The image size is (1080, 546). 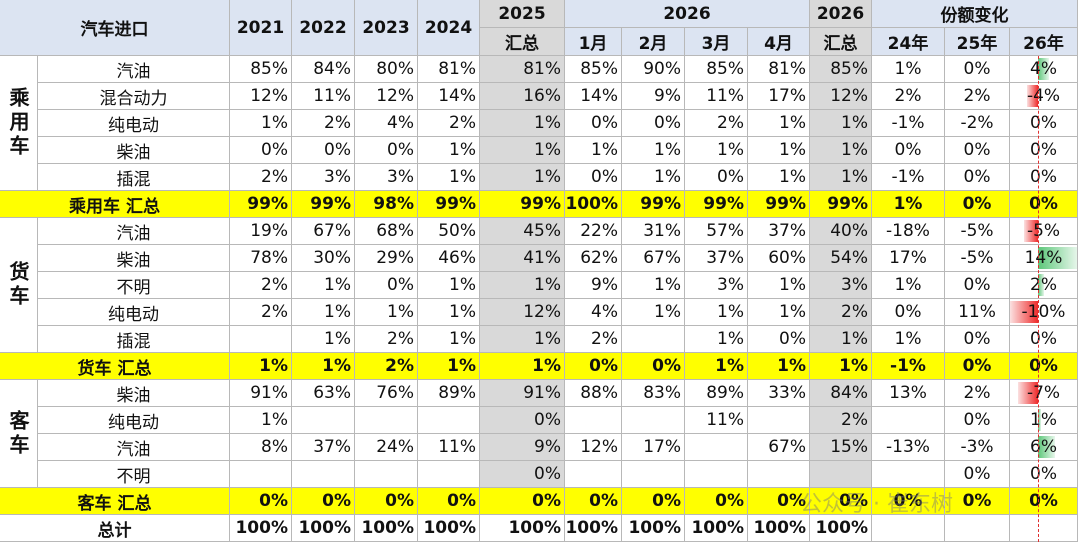 I want to click on cell: 100%, so click(x=779, y=528).